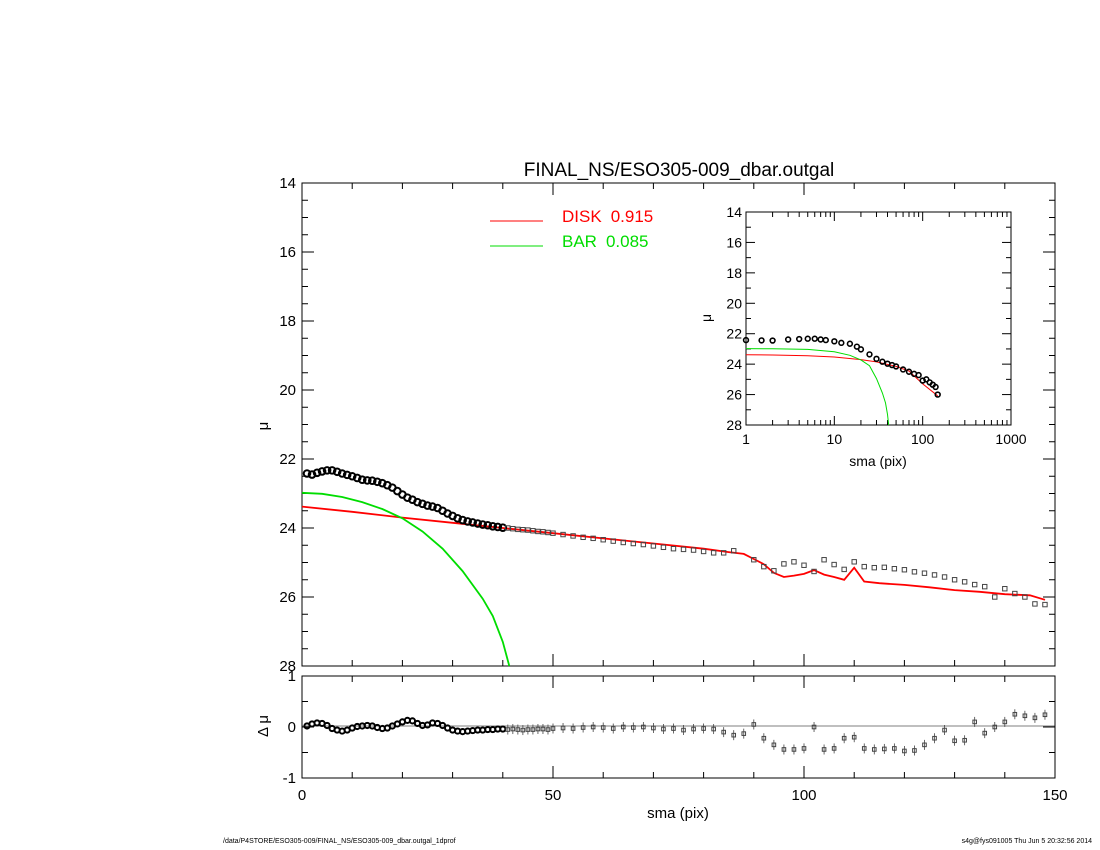 The width and height of the screenshot is (1100, 850). I want to click on dense-profile-points, so click(405, 499).